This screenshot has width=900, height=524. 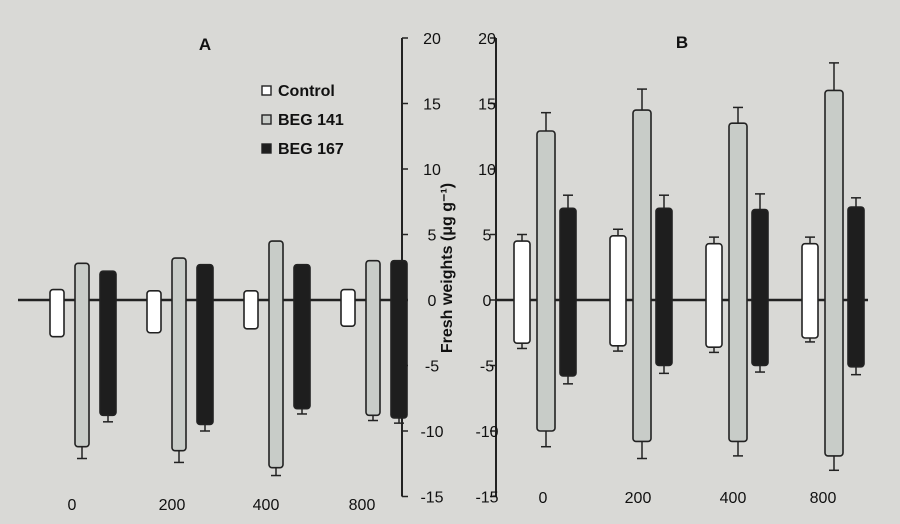 I want to click on legend-entry: BEG 167, so click(x=311, y=149).